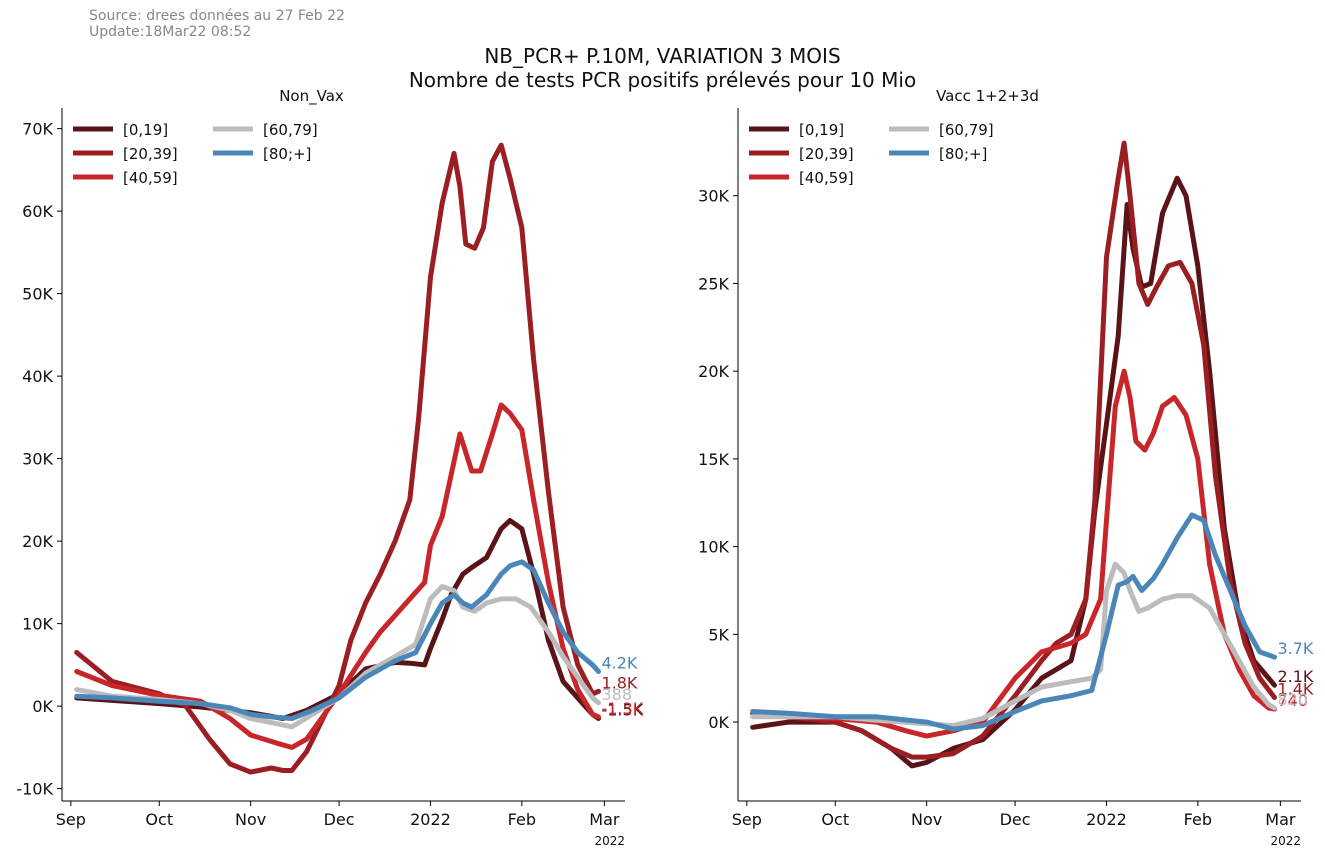  Describe the element at coordinates (1295, 676) in the screenshot. I see `series-end-label-1: 2.1K` at that location.